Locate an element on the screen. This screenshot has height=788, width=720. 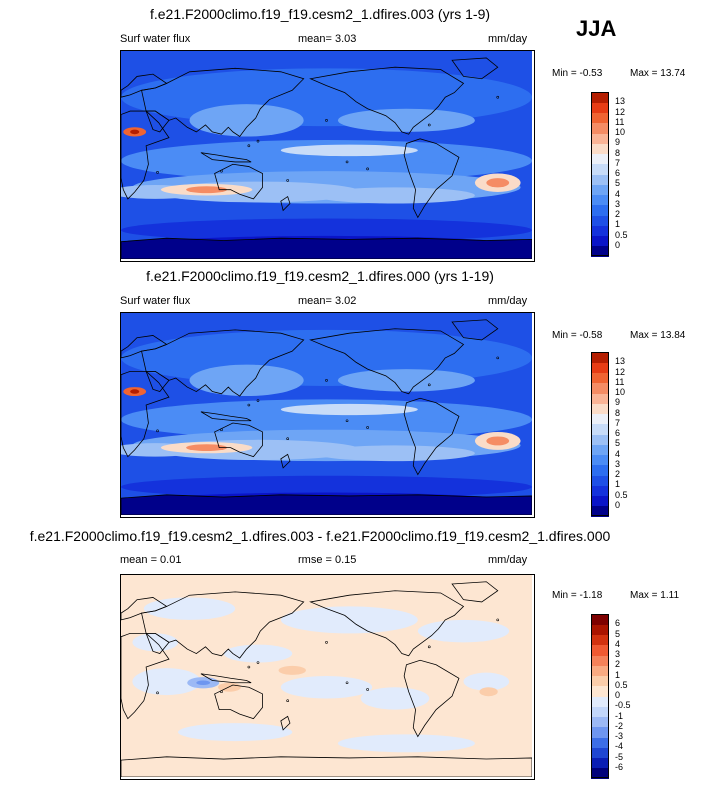
panel1-colorbar: 0 0.5 1 2 3 4 5 6 7 8 9 10 11 12 13 is located at coordinates (609, 174).